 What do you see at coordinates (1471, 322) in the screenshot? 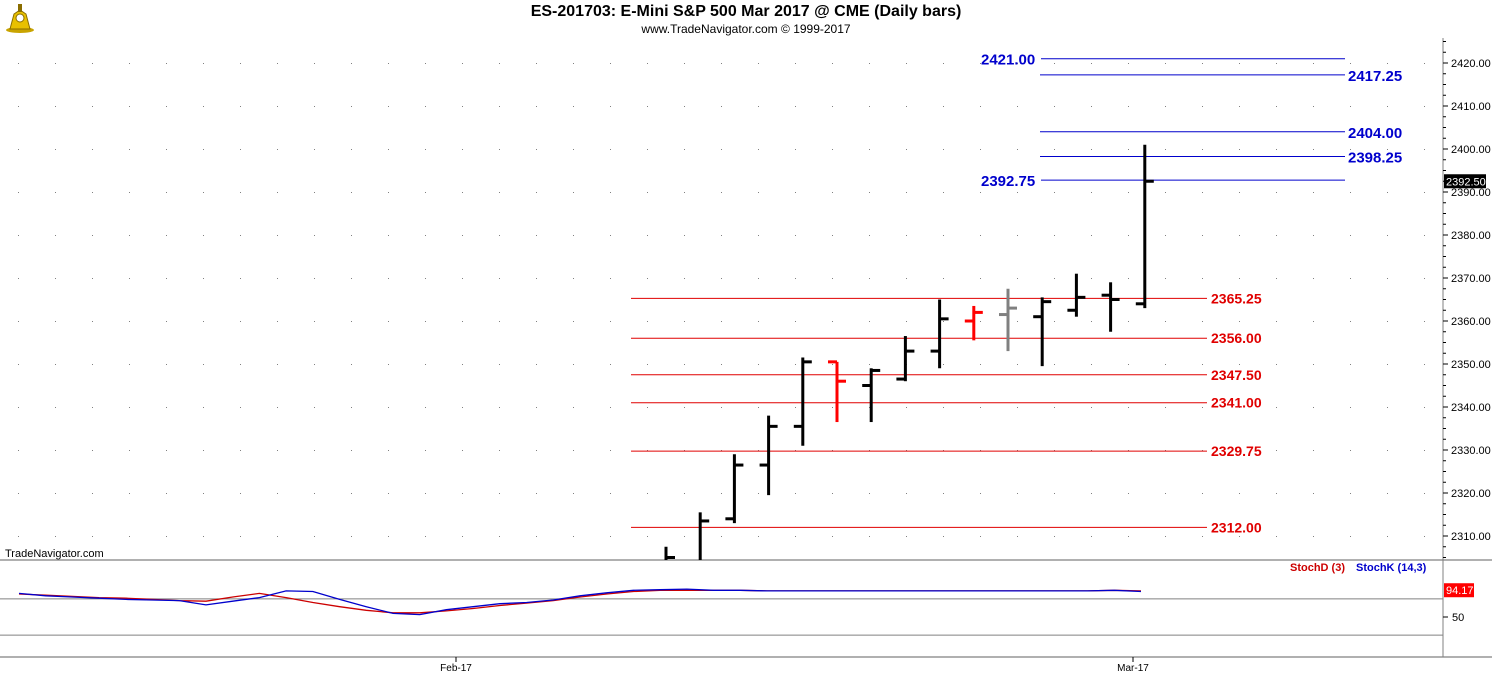
I see `price-axis-label: 2360.00` at bounding box center [1471, 322].